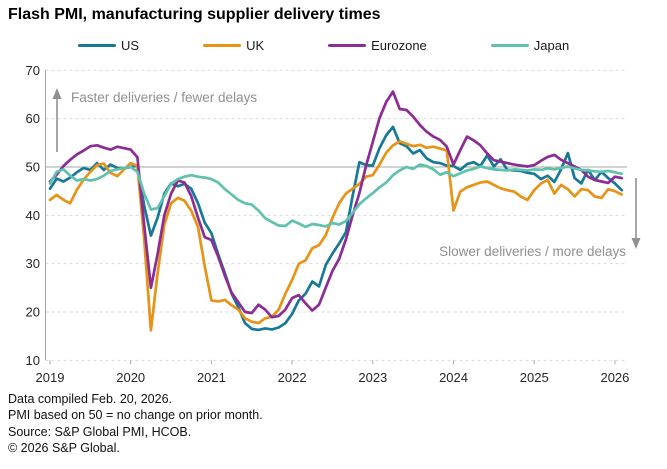 The image size is (667, 469). I want to click on legend-label-eurozone: Eurozone, so click(399, 45).